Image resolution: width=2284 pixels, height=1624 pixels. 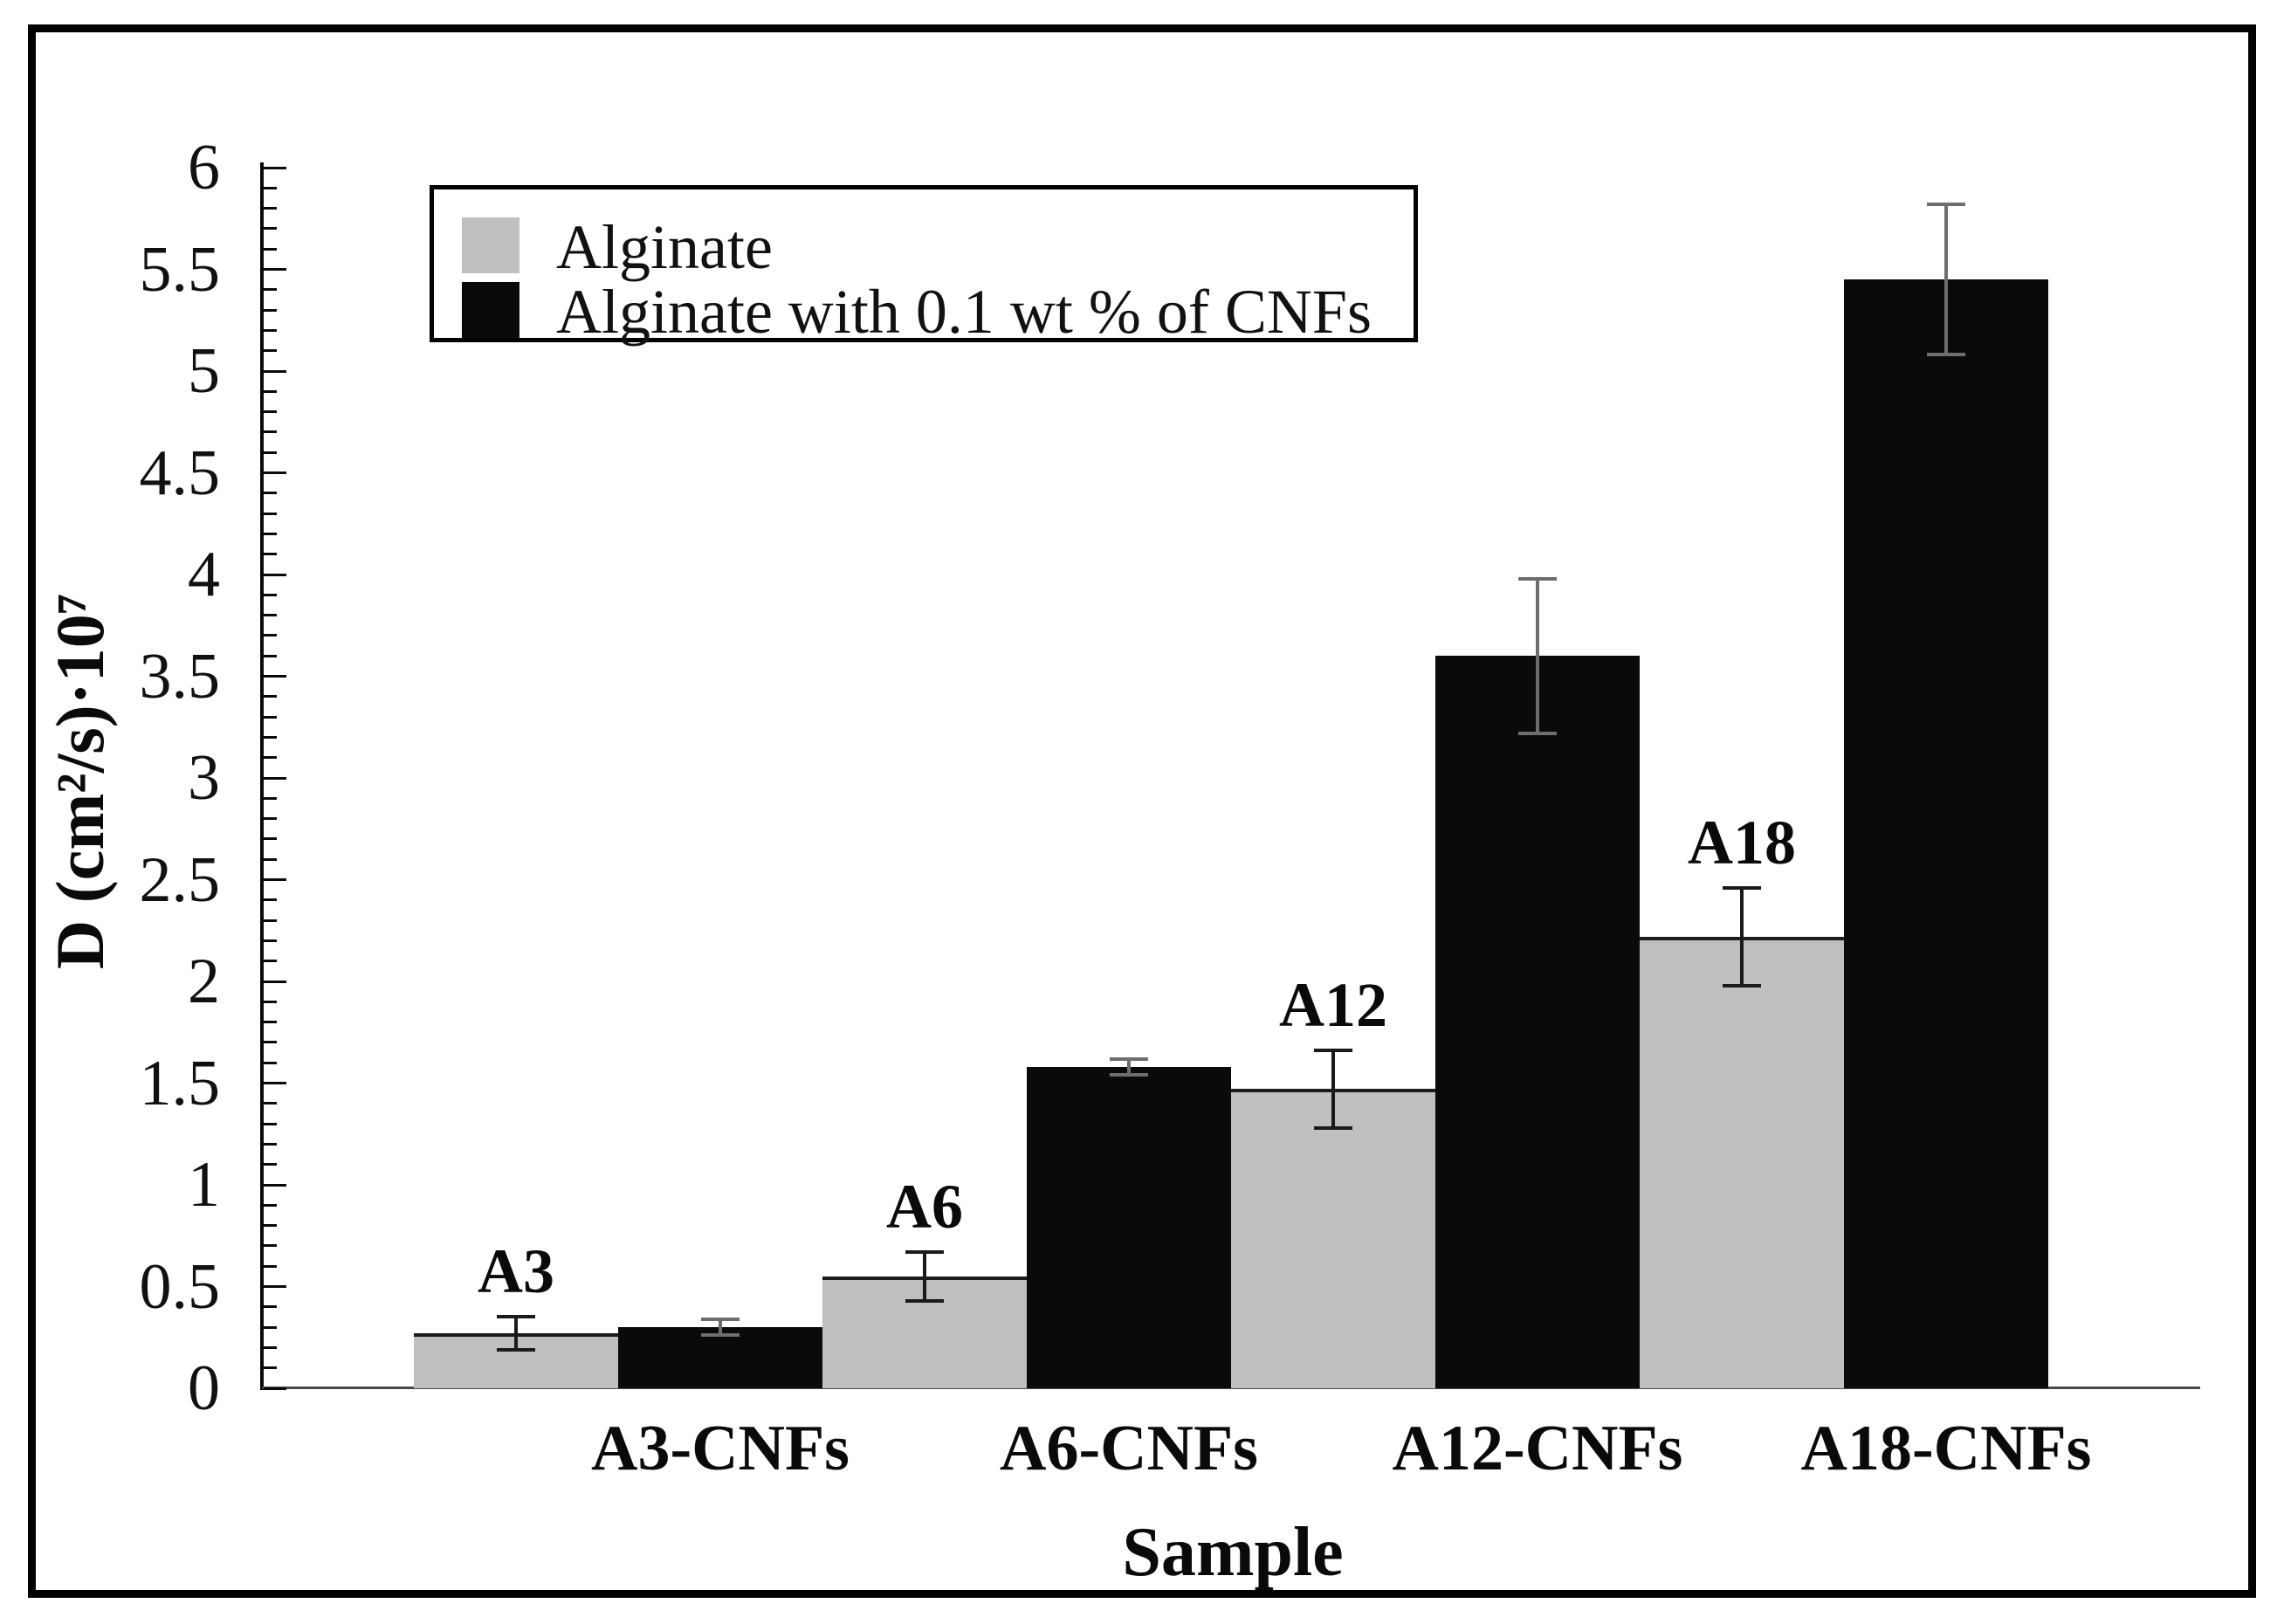 I want to click on error-bar-alginate-with-0-1-wt-of-cnfs-a3-cnfs, so click(x=720, y=1327).